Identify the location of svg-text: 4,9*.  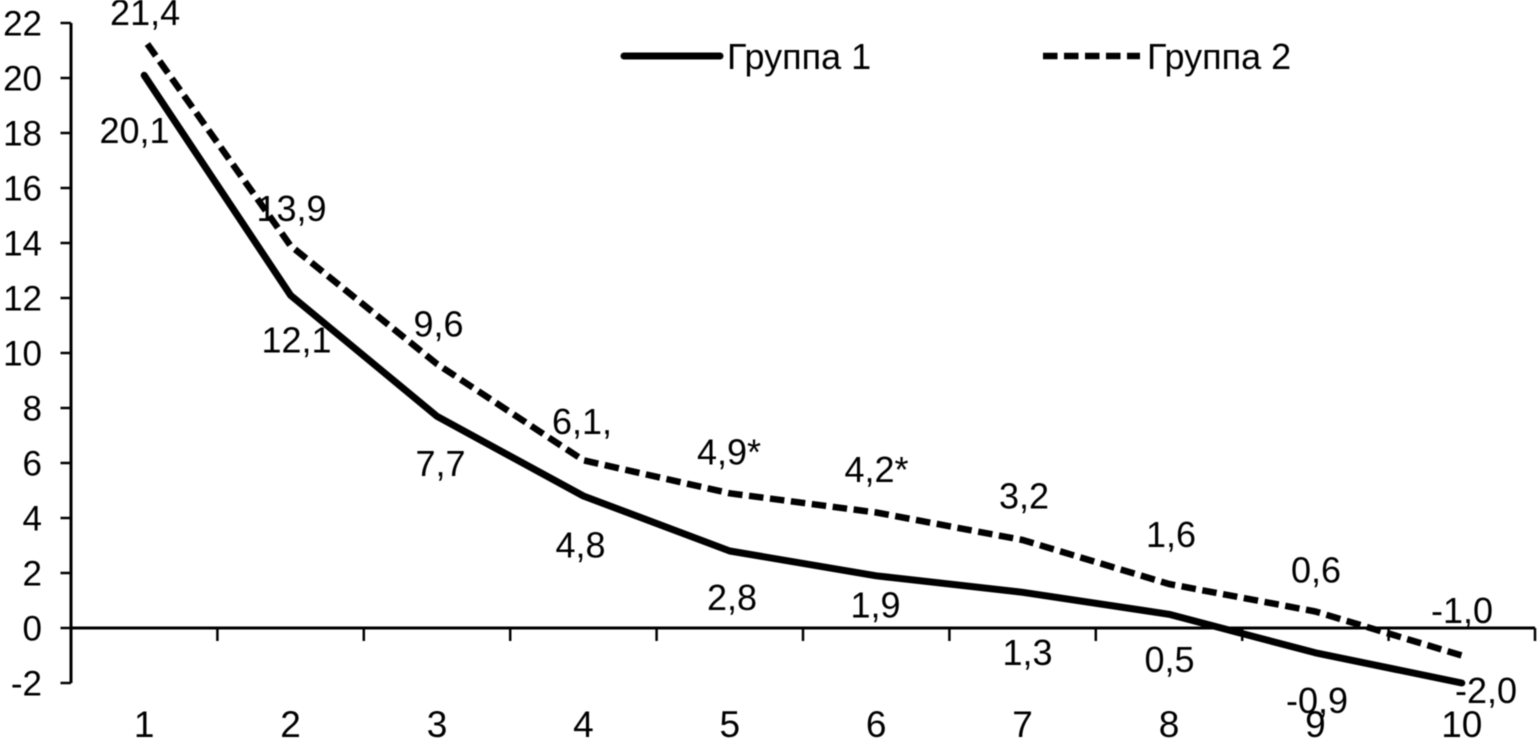
(729, 452).